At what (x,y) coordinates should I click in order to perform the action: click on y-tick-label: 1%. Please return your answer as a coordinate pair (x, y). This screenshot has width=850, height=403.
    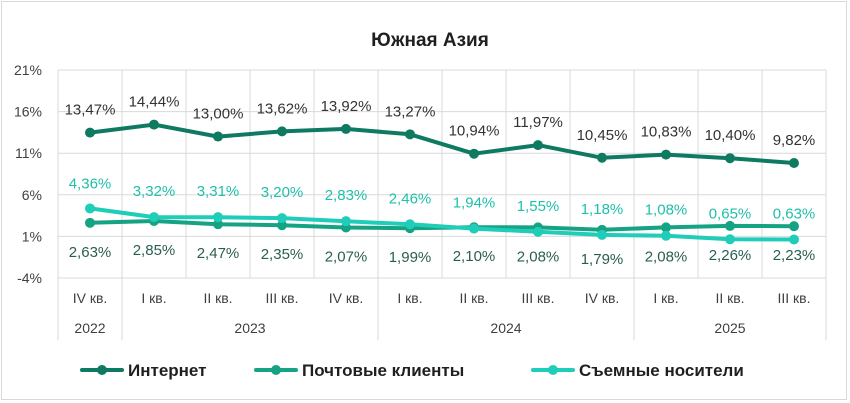
    Looking at the image, I should click on (32, 236).